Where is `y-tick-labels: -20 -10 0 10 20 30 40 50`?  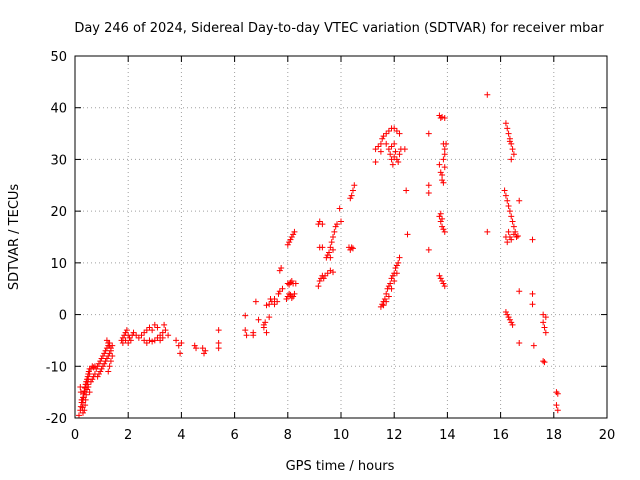
y-tick-labels: -20 -10 0 10 20 30 40 50 is located at coordinates (56, 238).